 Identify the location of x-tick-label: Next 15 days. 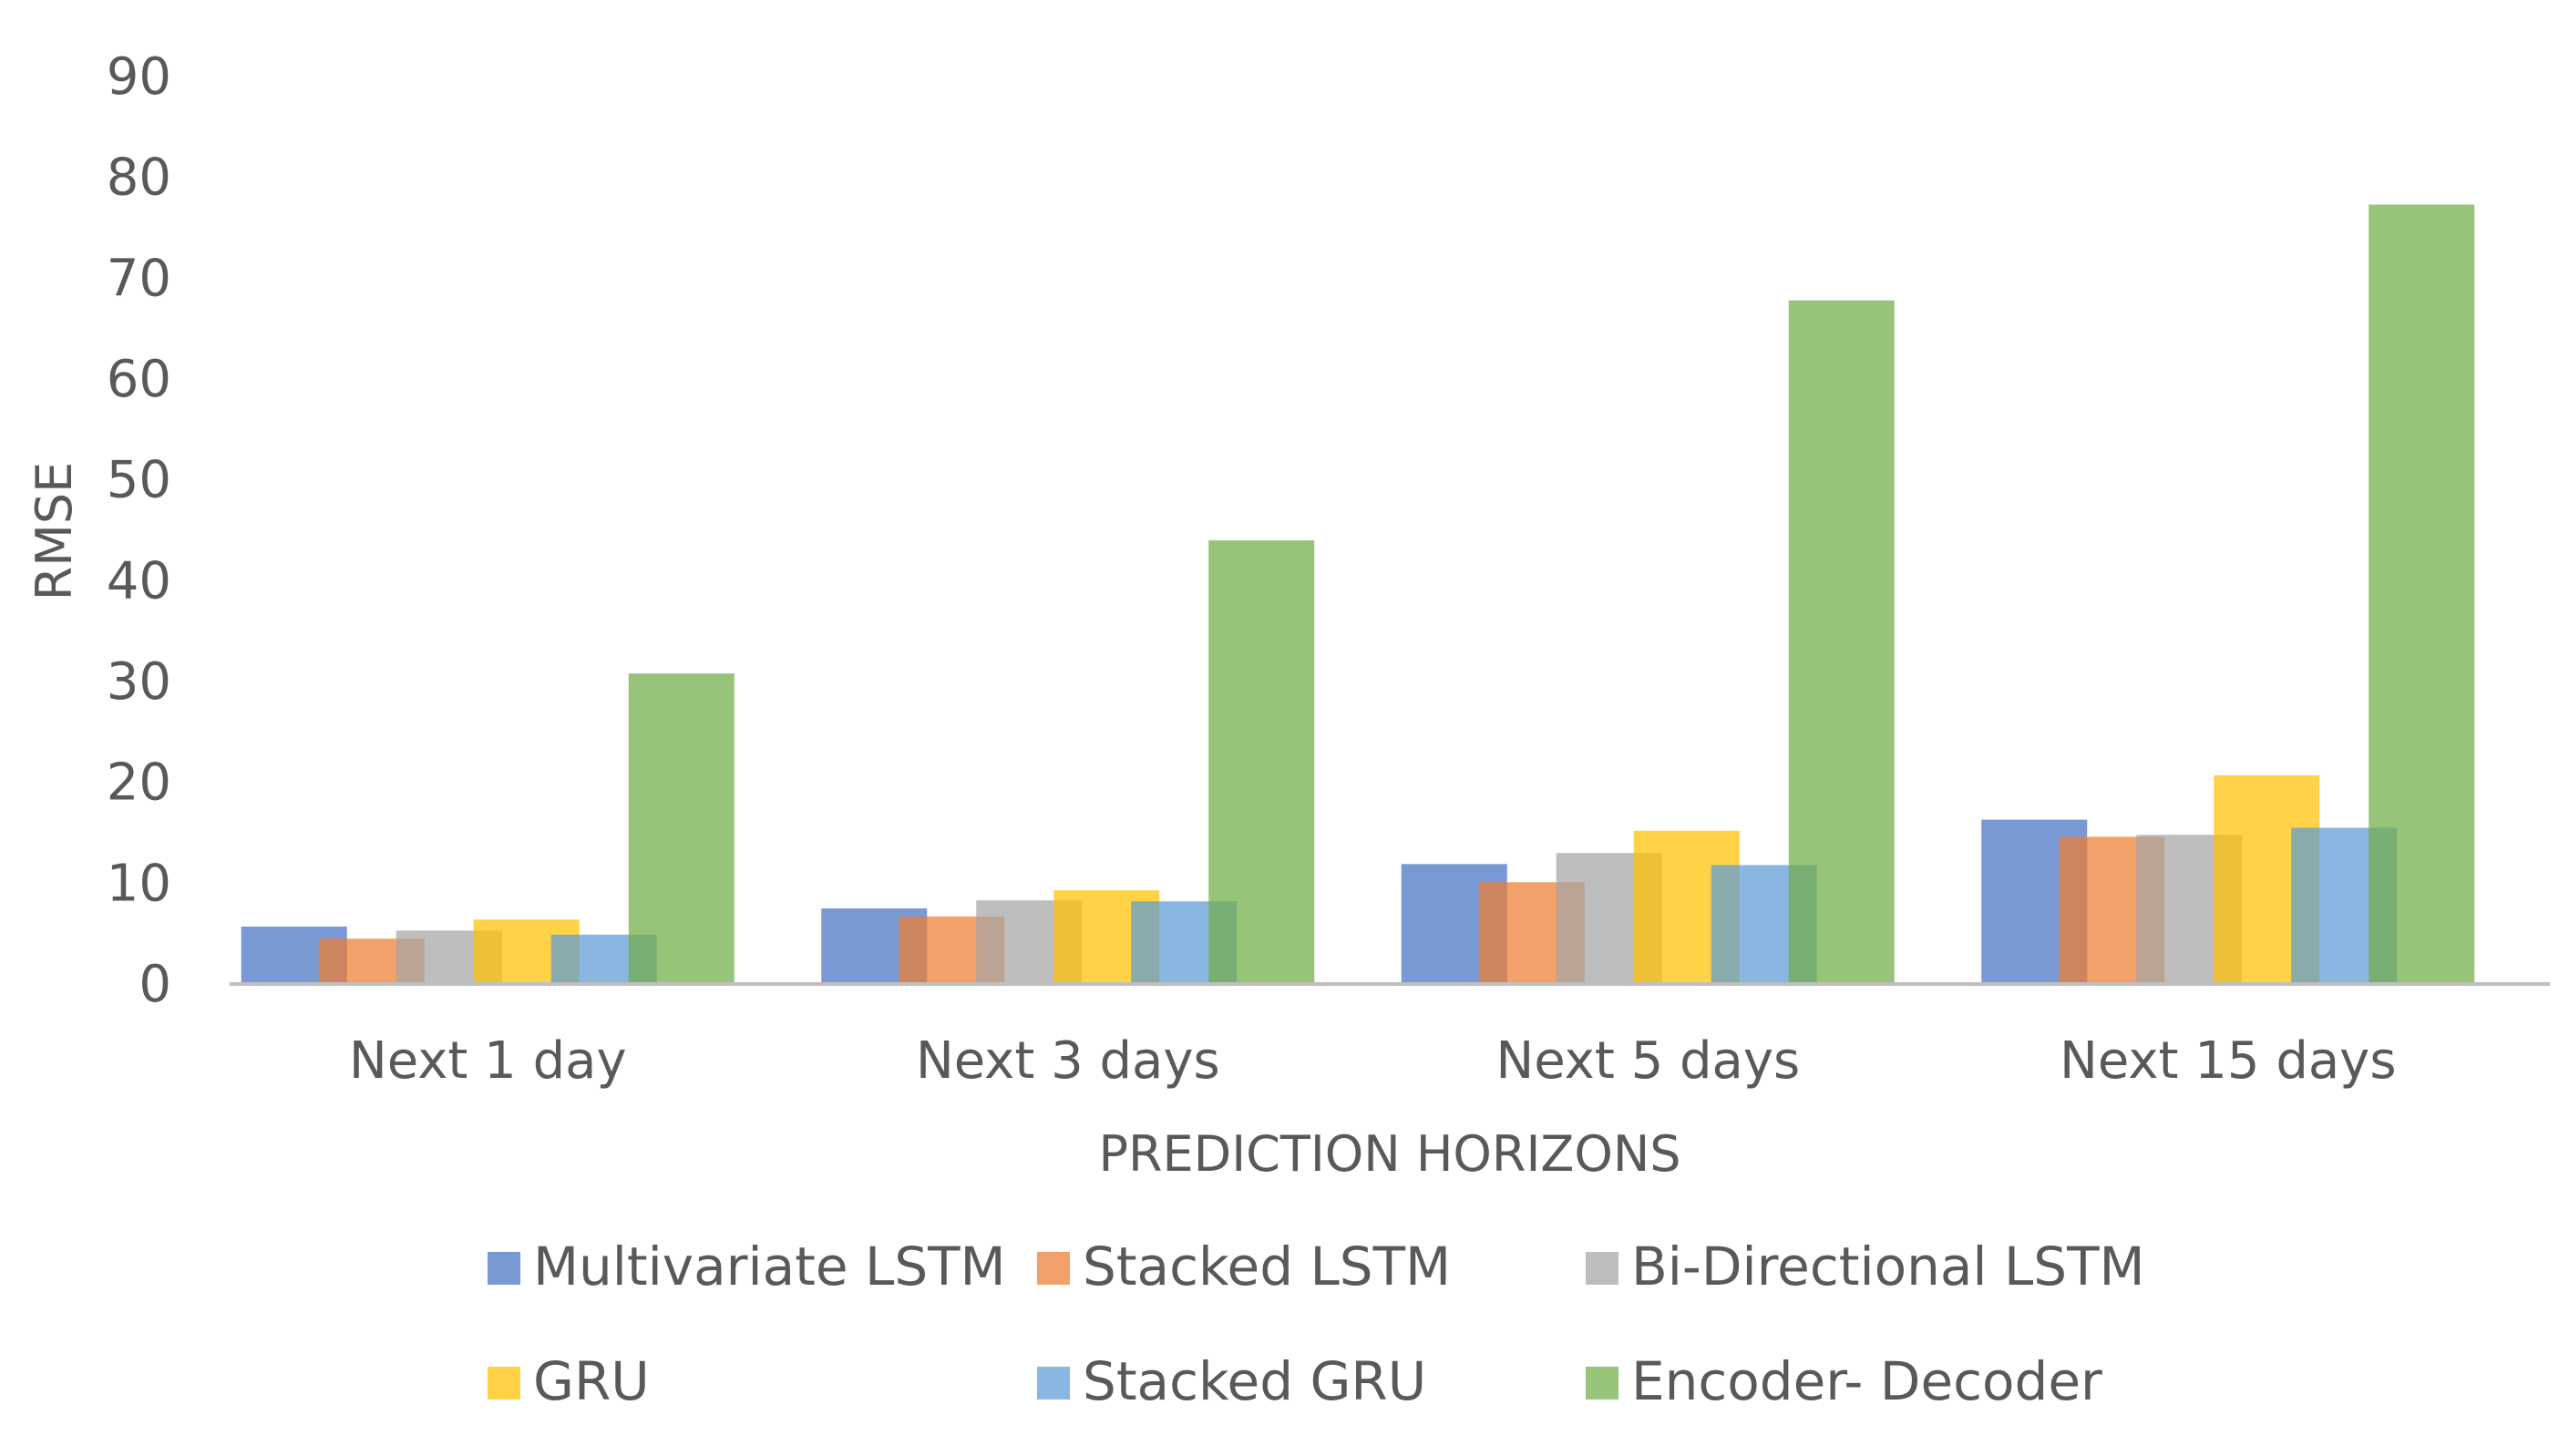
(2229, 1061).